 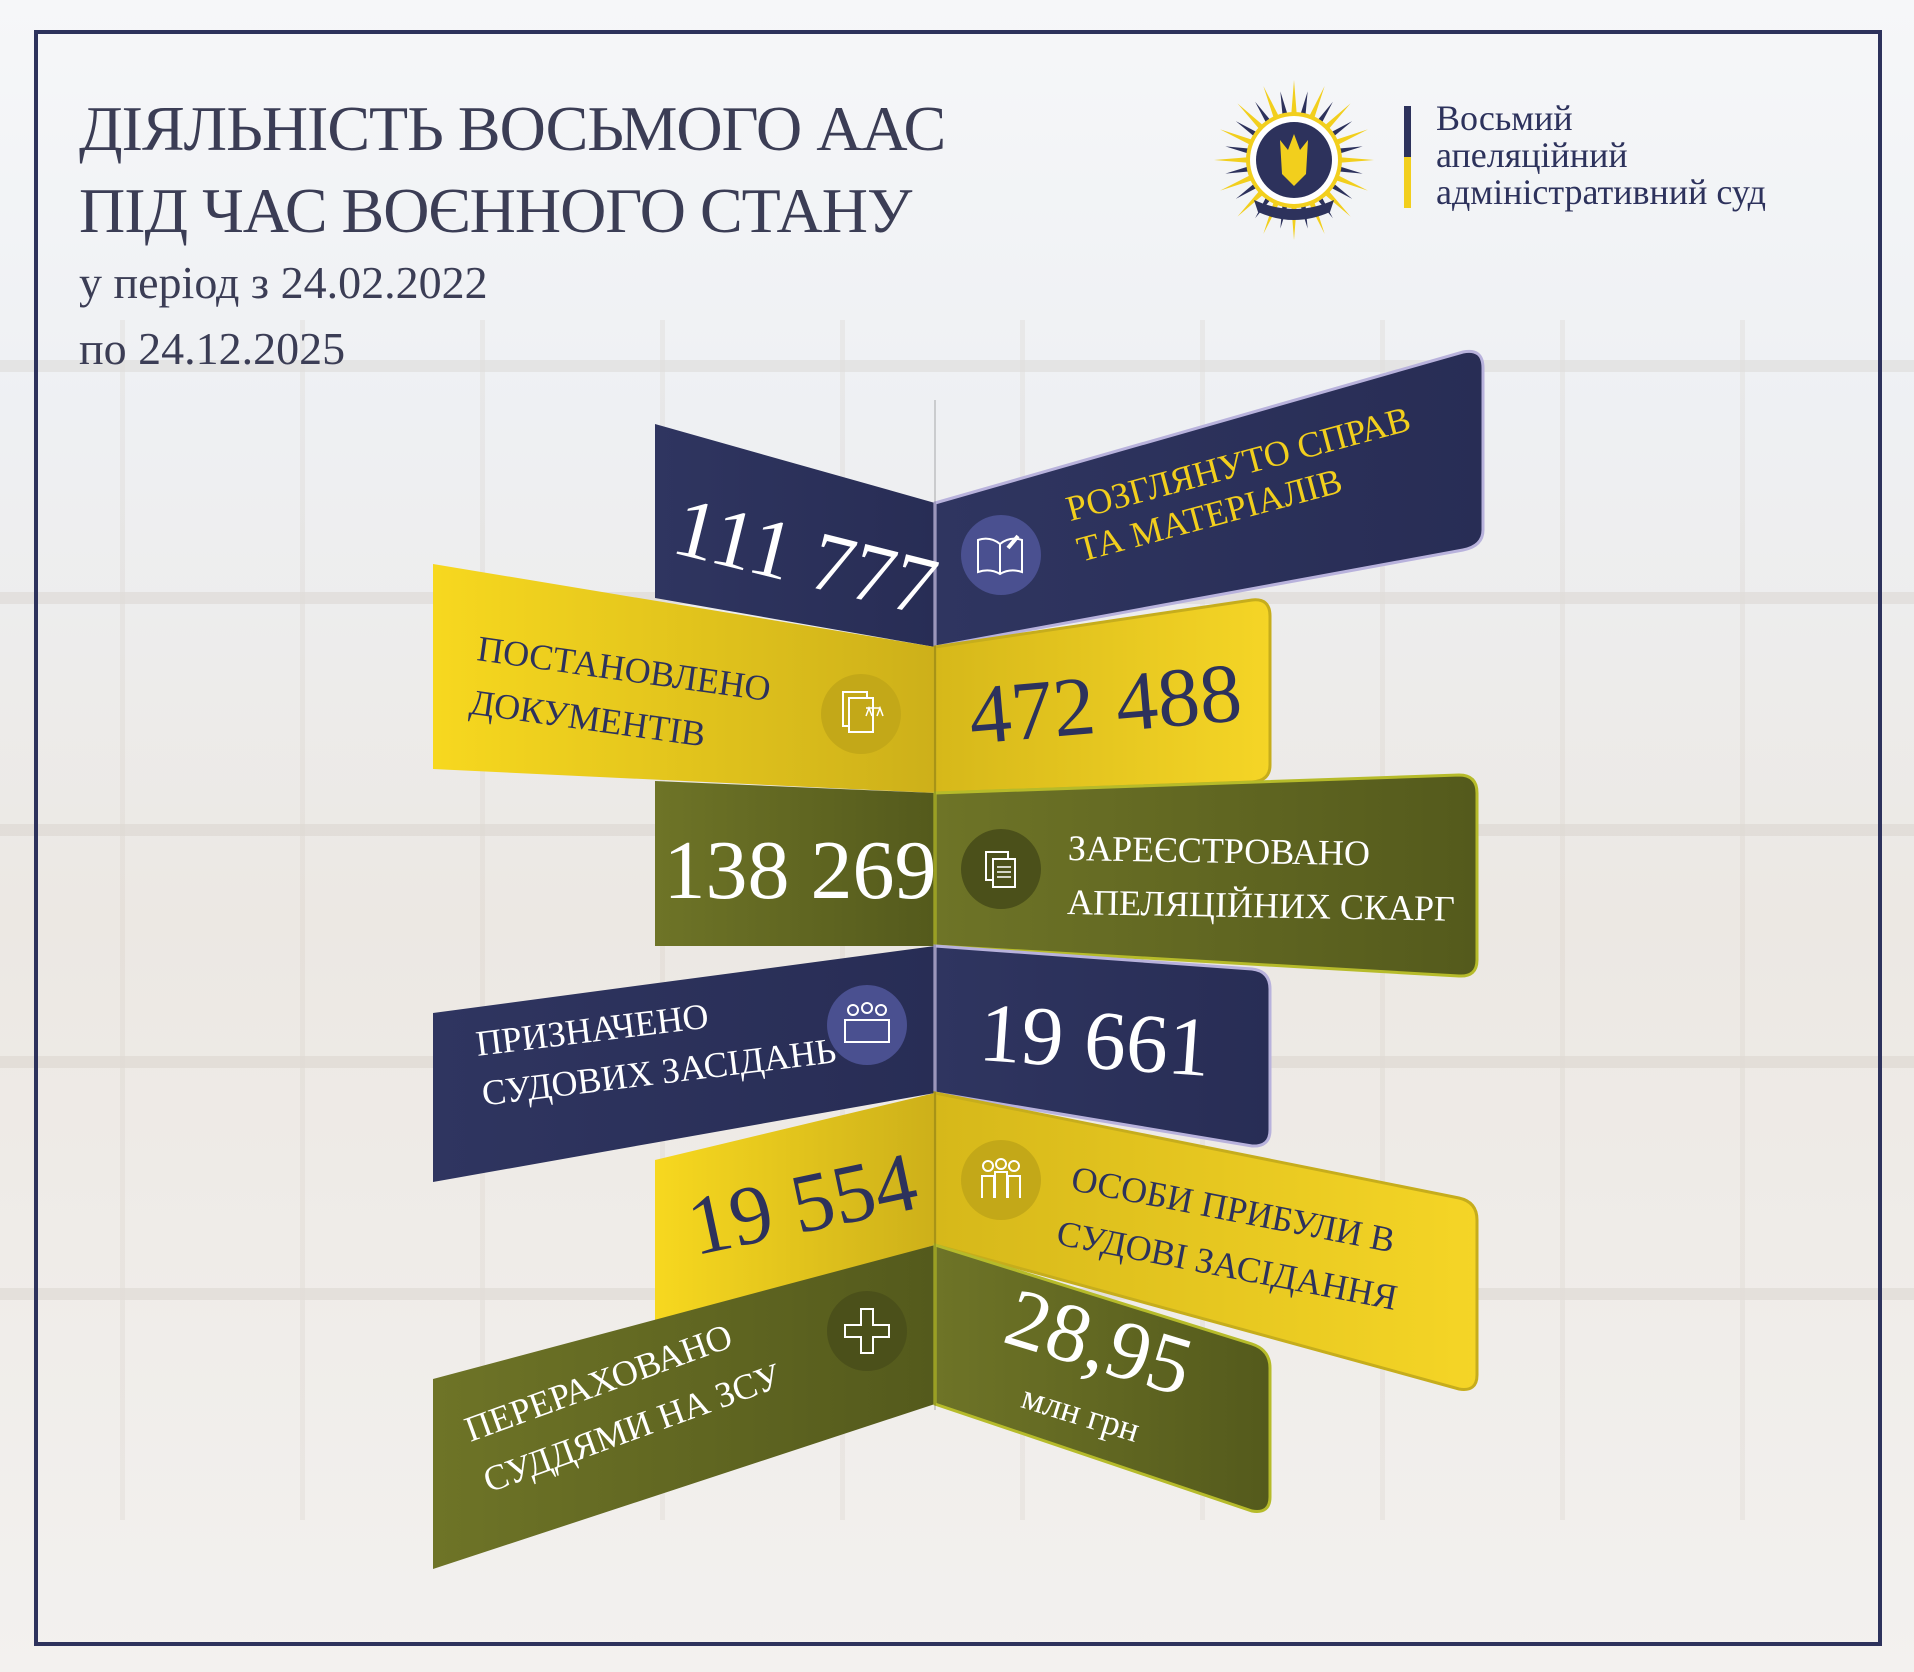 I want to click on stat-2-left-panel, so click(x=684, y=678).